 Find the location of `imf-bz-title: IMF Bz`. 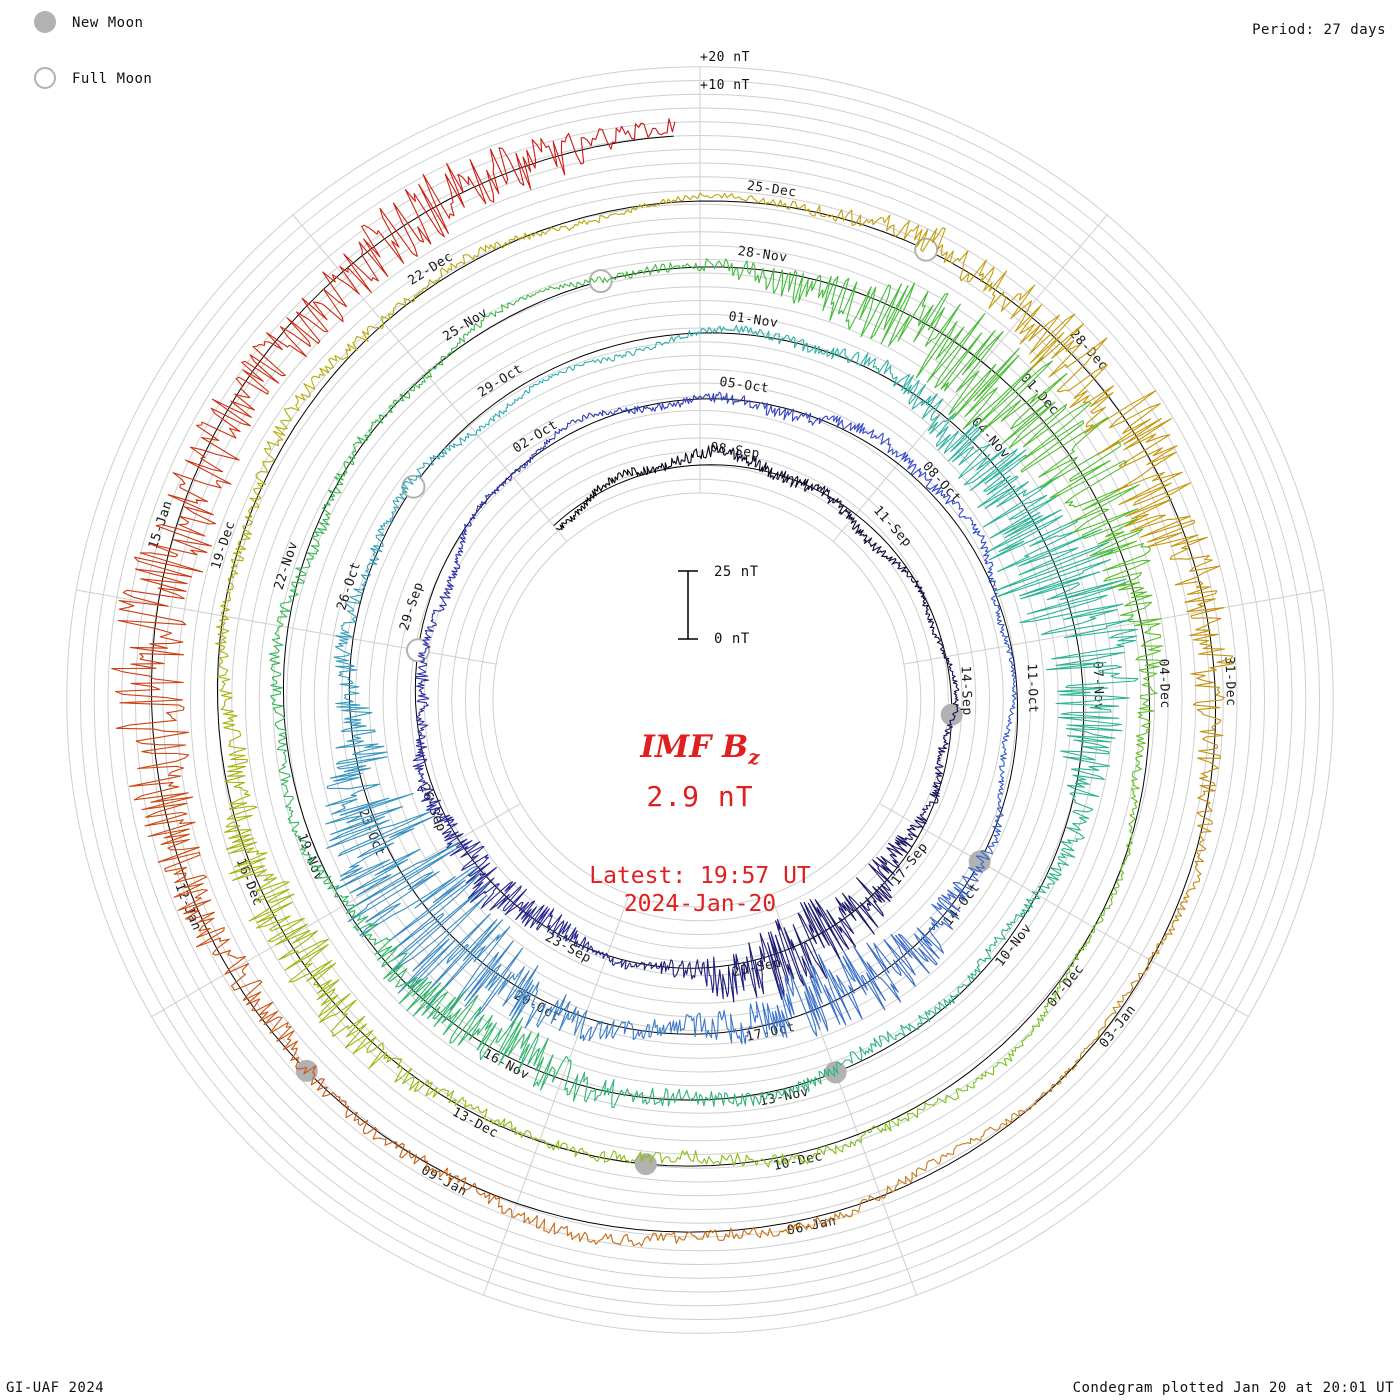

imf-bz-title: IMF Bz is located at coordinates (699, 749).